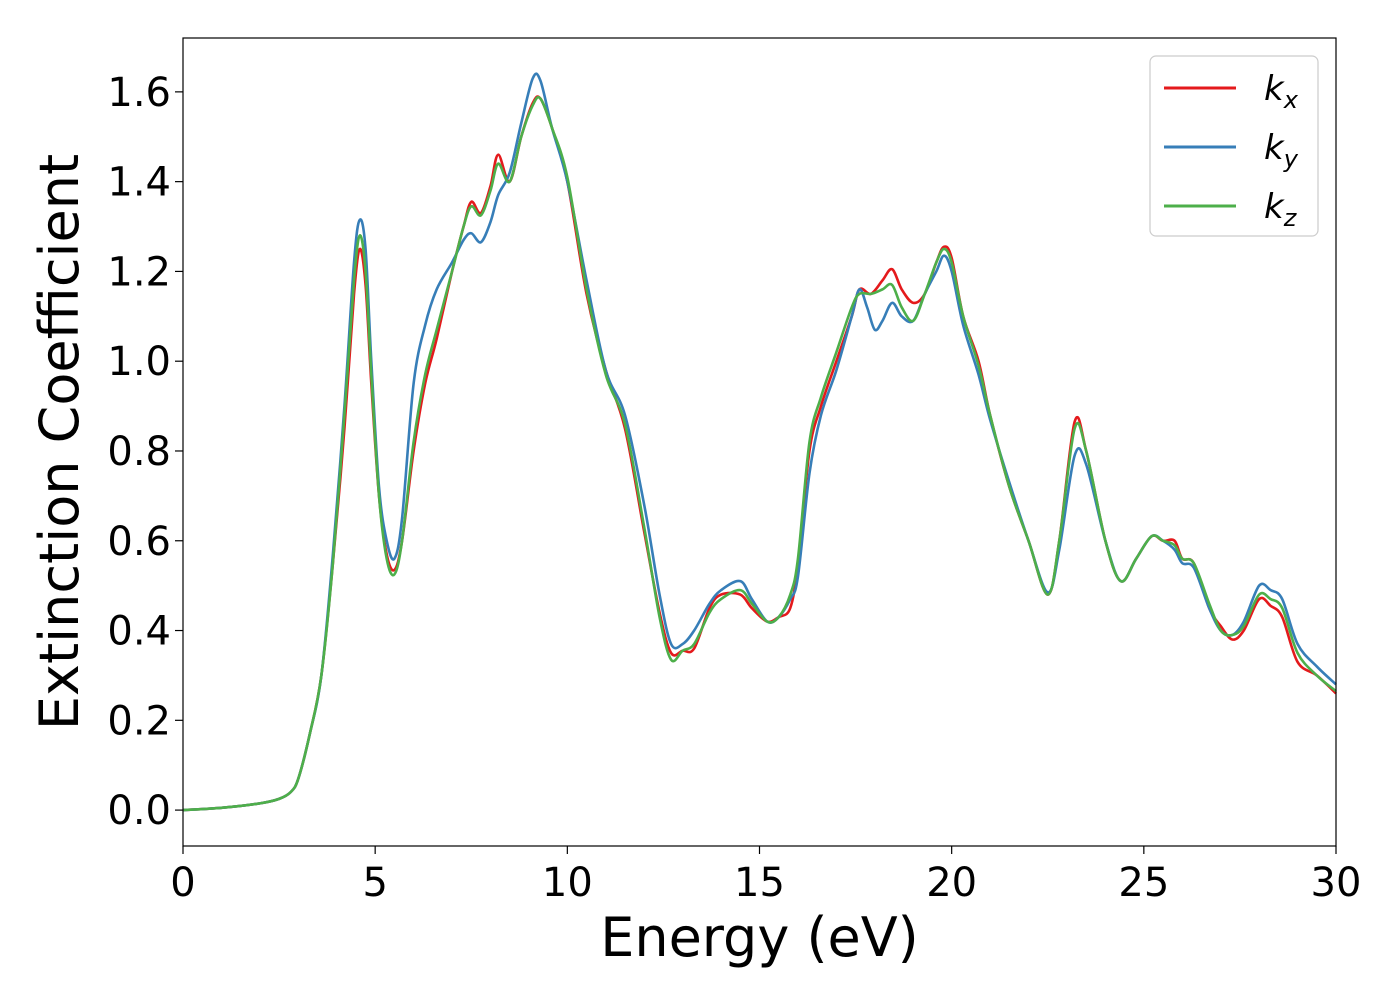  I want to click on x-tick-label: 10, so click(567, 883).